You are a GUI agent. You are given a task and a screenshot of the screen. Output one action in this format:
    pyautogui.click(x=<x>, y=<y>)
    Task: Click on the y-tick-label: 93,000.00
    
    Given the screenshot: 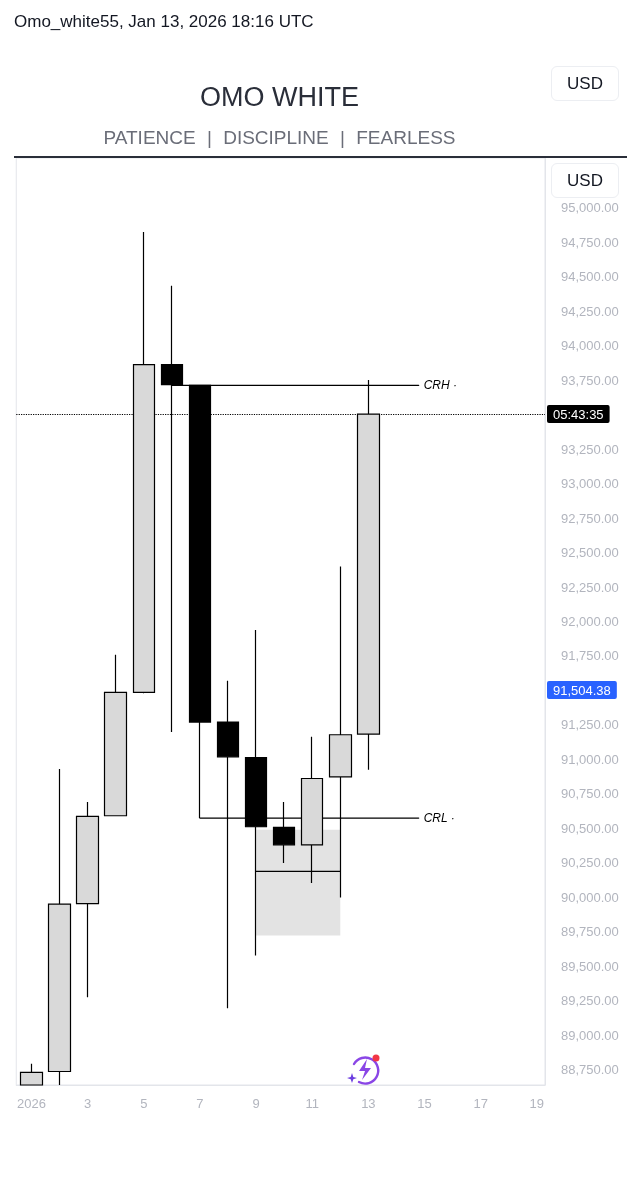 What is the action you would take?
    pyautogui.click(x=590, y=484)
    